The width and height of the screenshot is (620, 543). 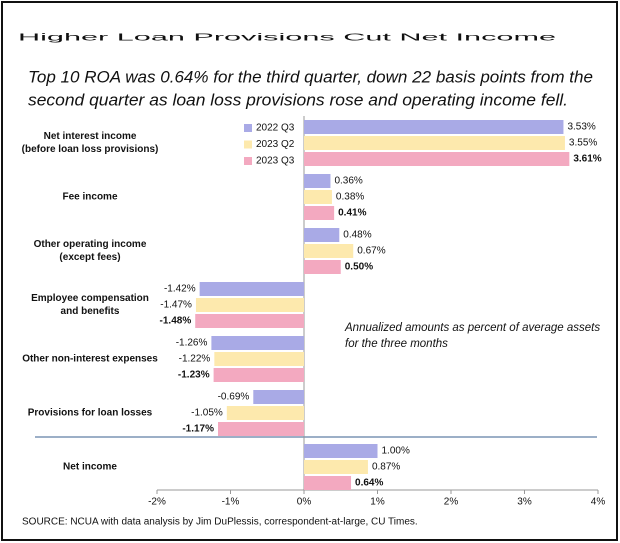 I want to click on value-label: 0.87%, so click(x=386, y=467).